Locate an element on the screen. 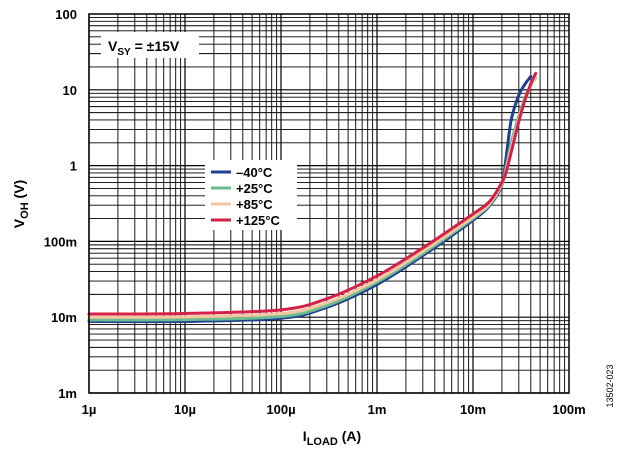 This screenshot has height=450, width=620. legend-label: –40°C is located at coordinates (254, 172).